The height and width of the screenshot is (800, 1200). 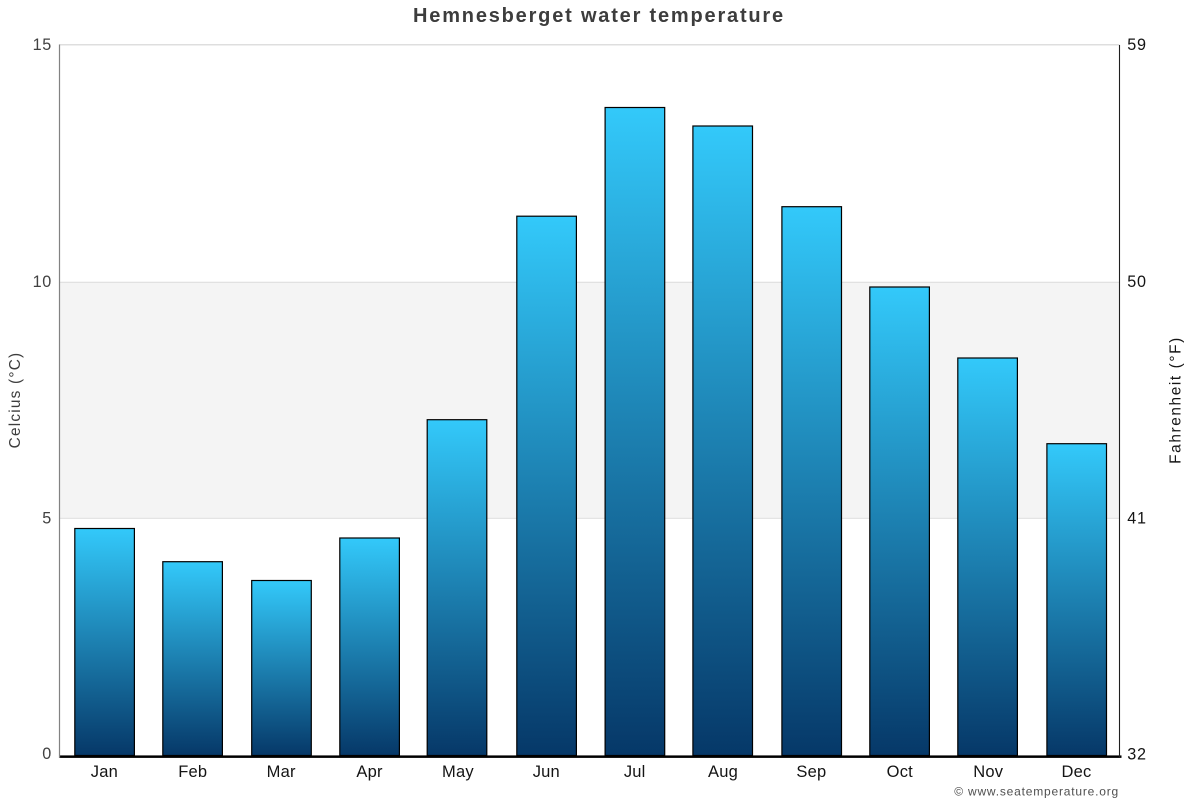 I want to click on svg-text: 0, so click(x=47, y=754).